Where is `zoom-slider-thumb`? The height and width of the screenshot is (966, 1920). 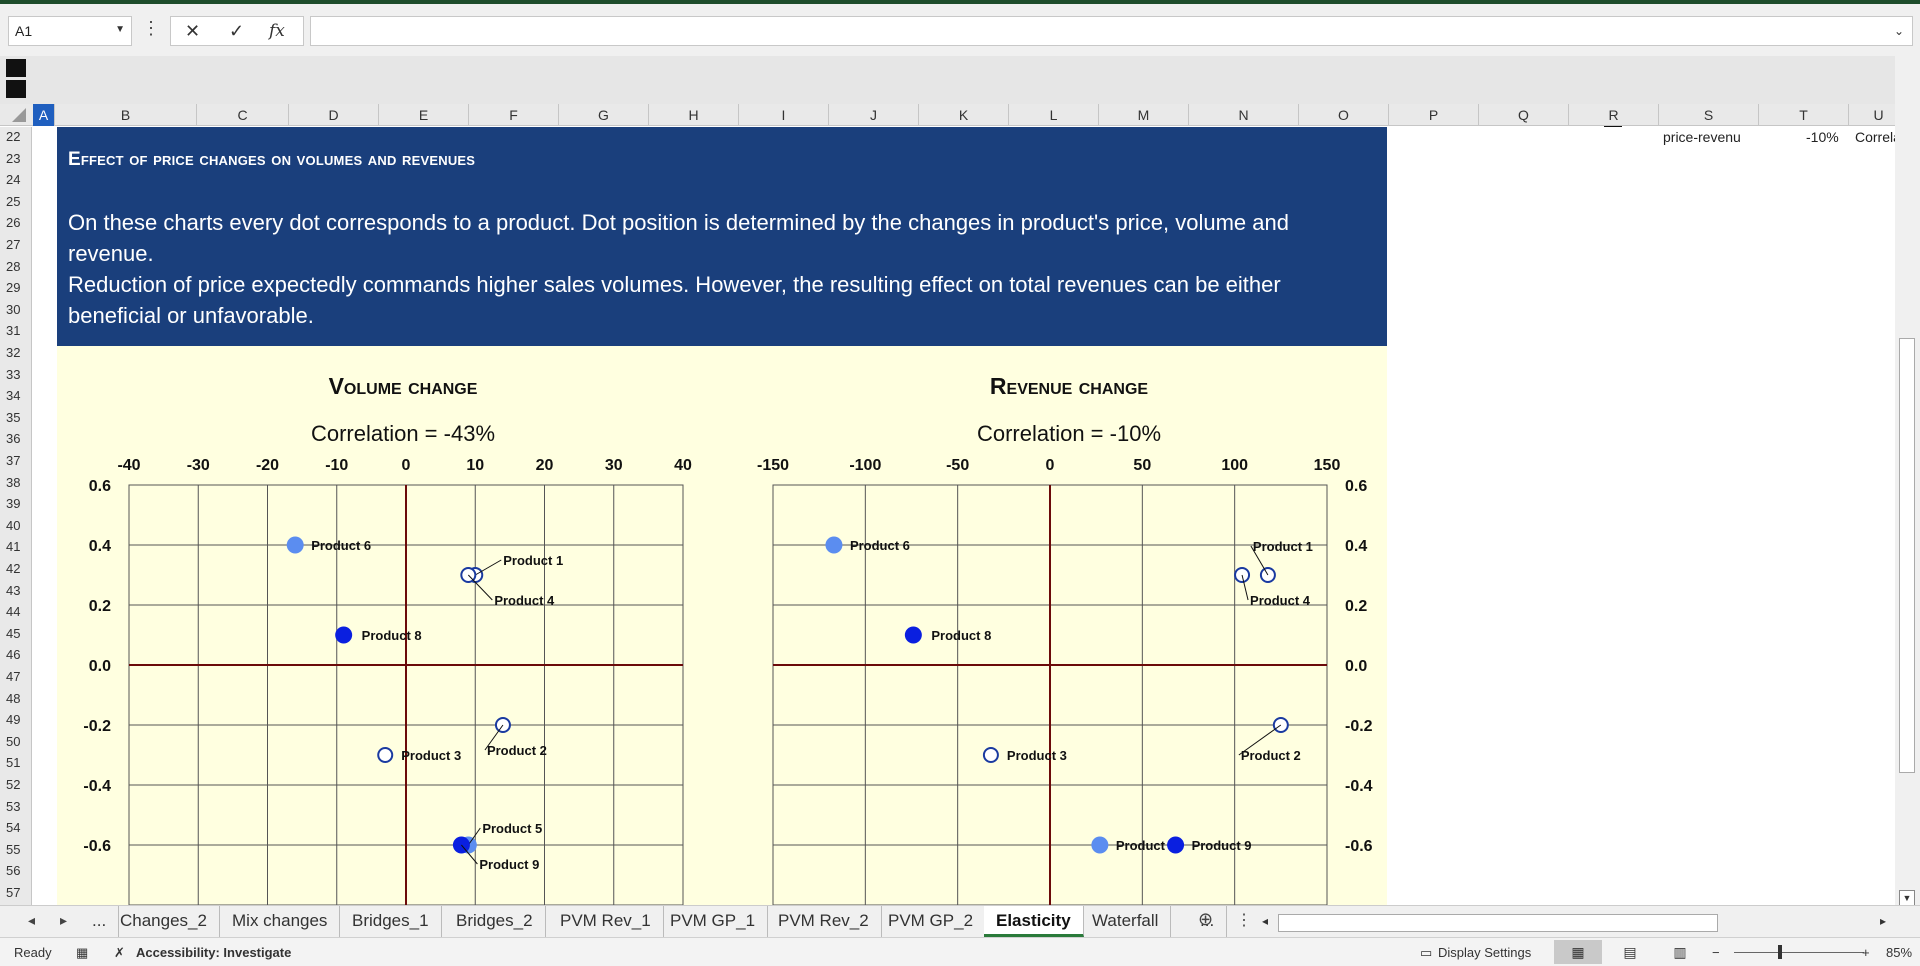
zoom-slider-thumb is located at coordinates (1780, 952).